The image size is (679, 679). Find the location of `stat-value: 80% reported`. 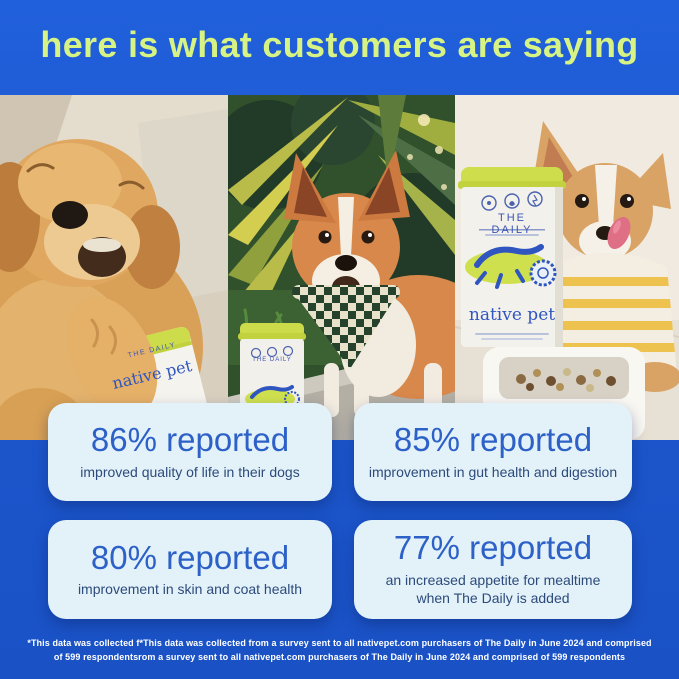

stat-value: 80% reported is located at coordinates (190, 557).